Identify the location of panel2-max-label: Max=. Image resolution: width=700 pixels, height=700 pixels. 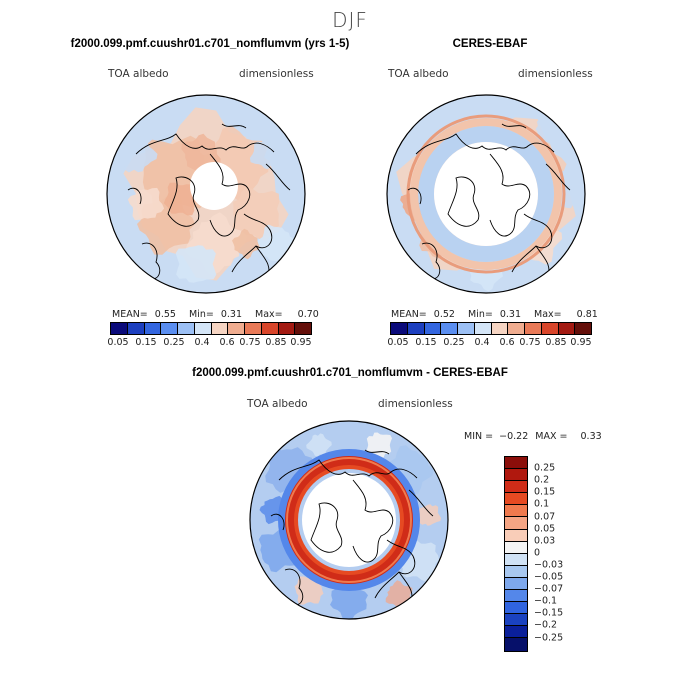
(548, 314).